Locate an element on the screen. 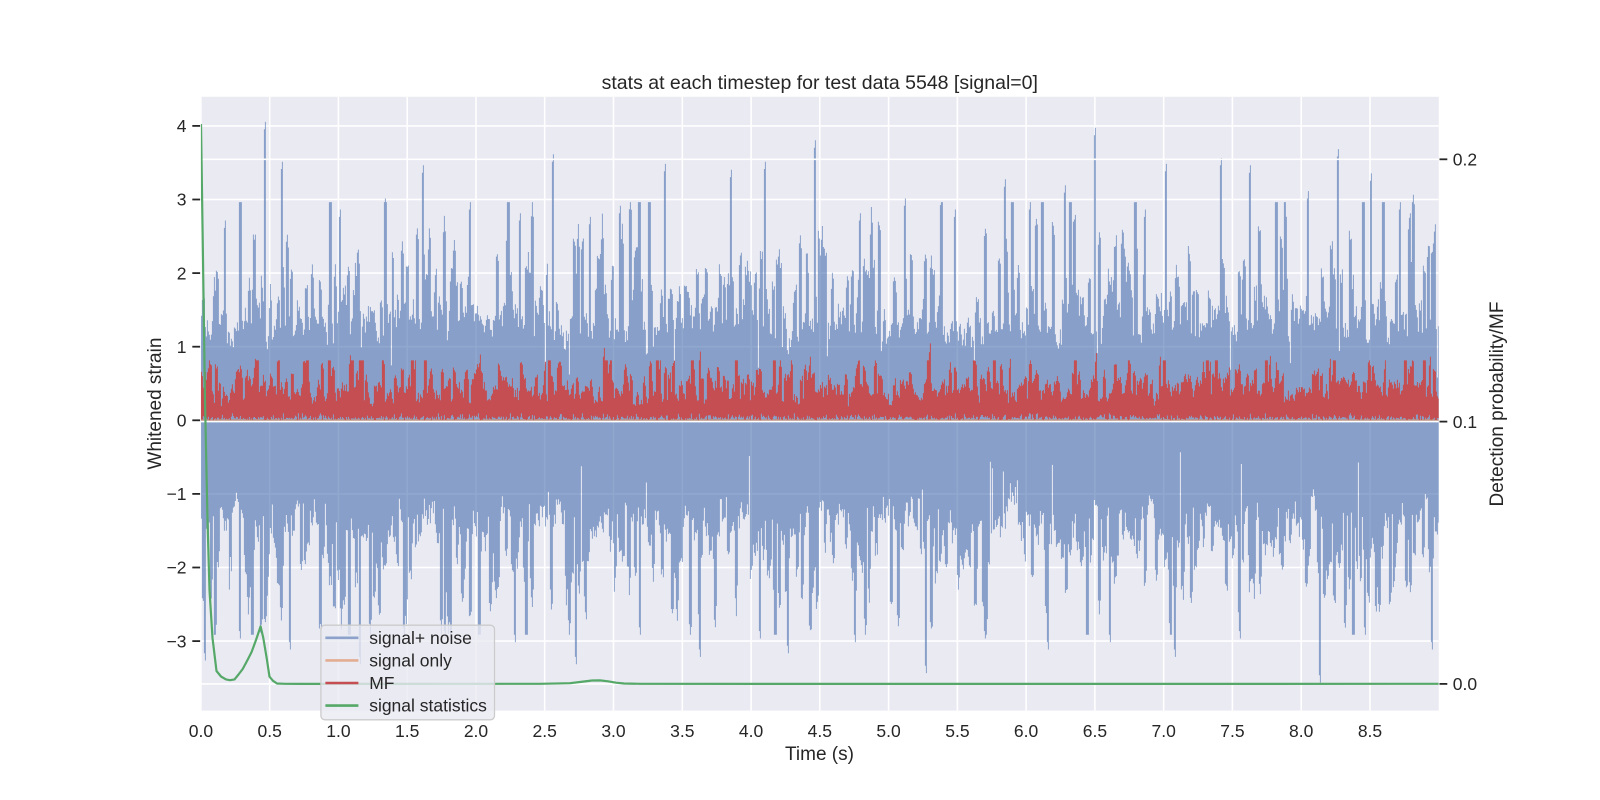  svg-text: MF is located at coordinates (381, 683).